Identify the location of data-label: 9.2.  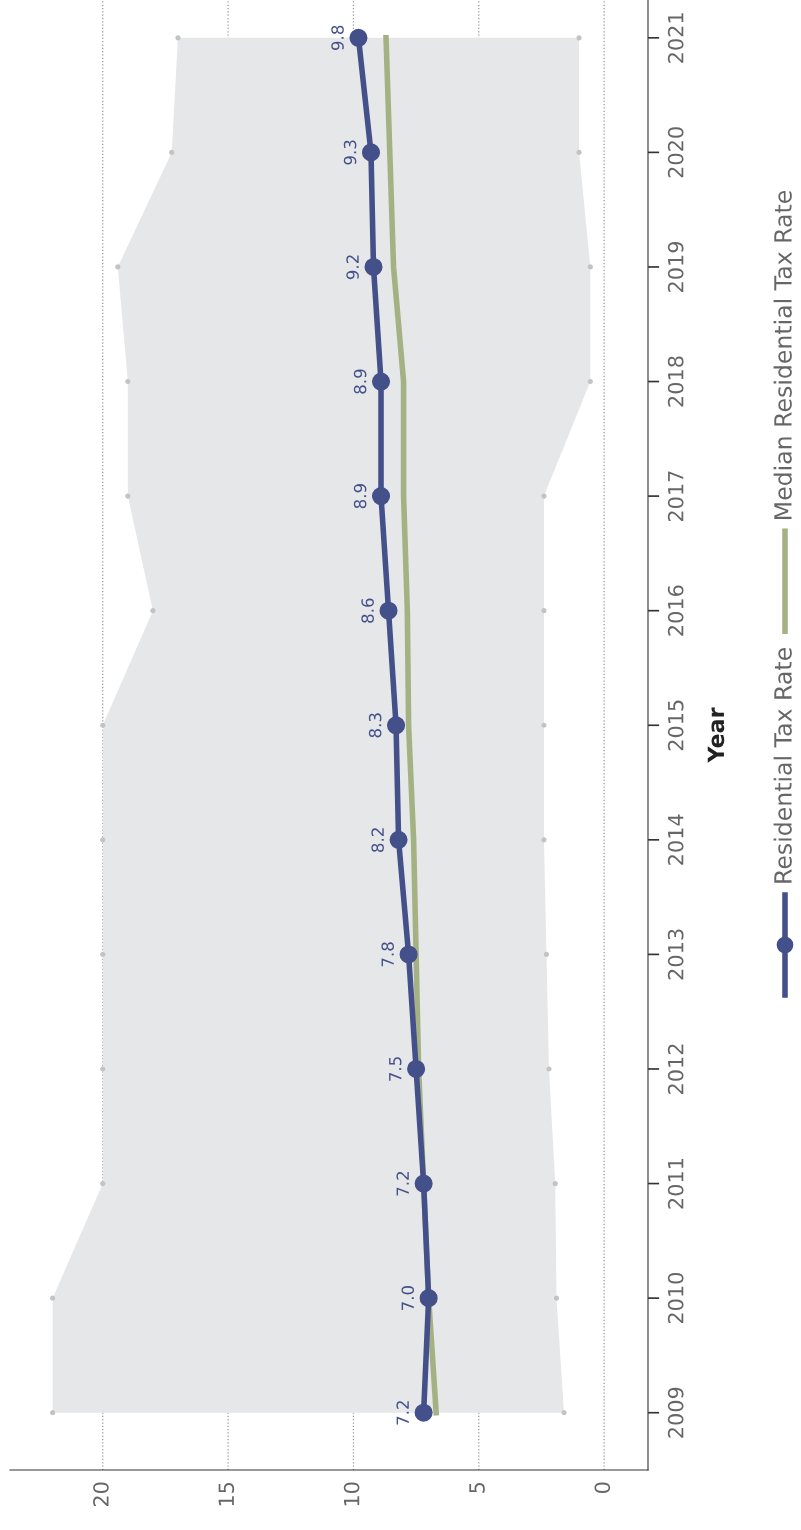
(352, 267).